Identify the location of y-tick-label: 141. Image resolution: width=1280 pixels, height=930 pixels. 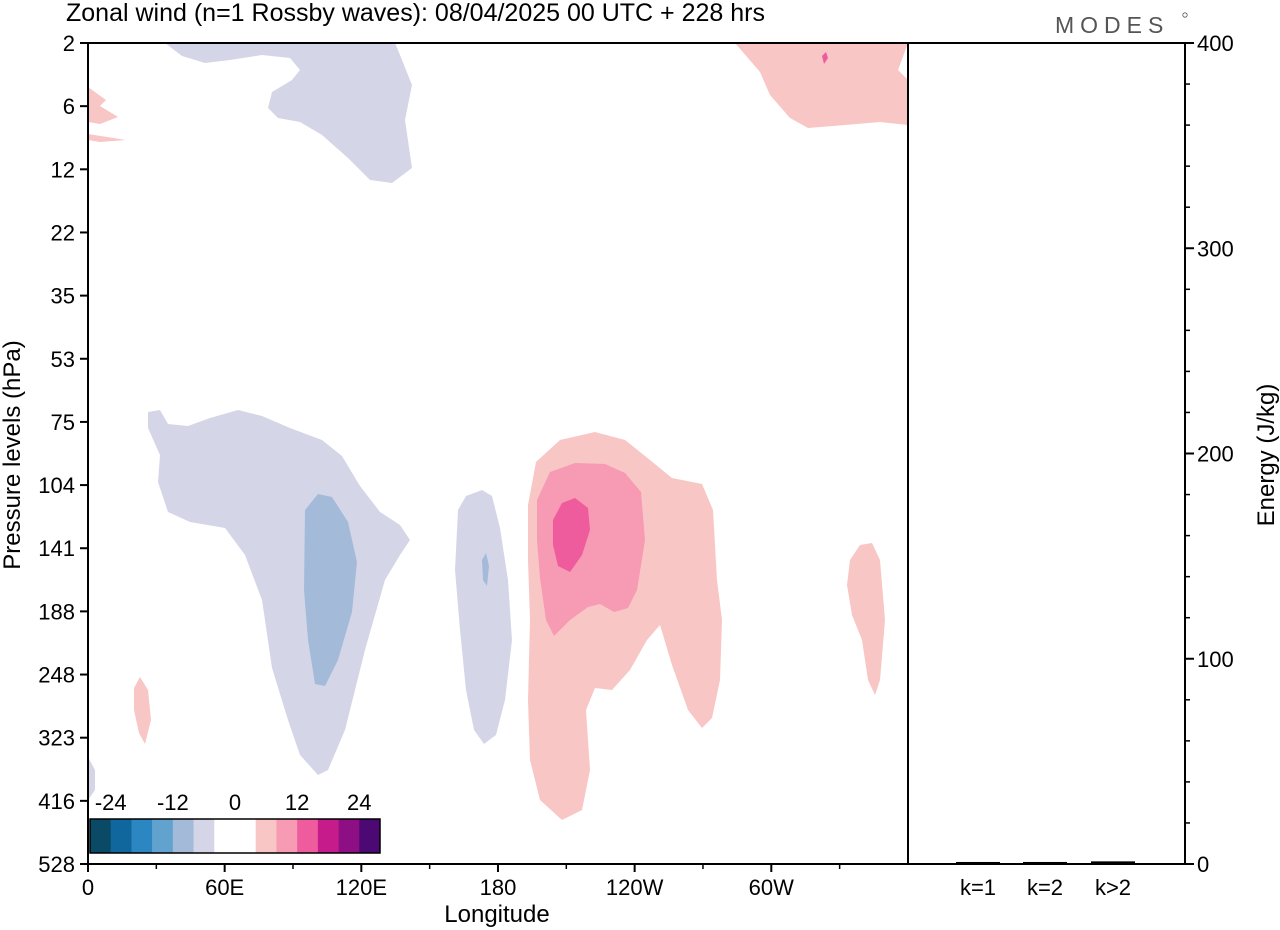
(56, 548).